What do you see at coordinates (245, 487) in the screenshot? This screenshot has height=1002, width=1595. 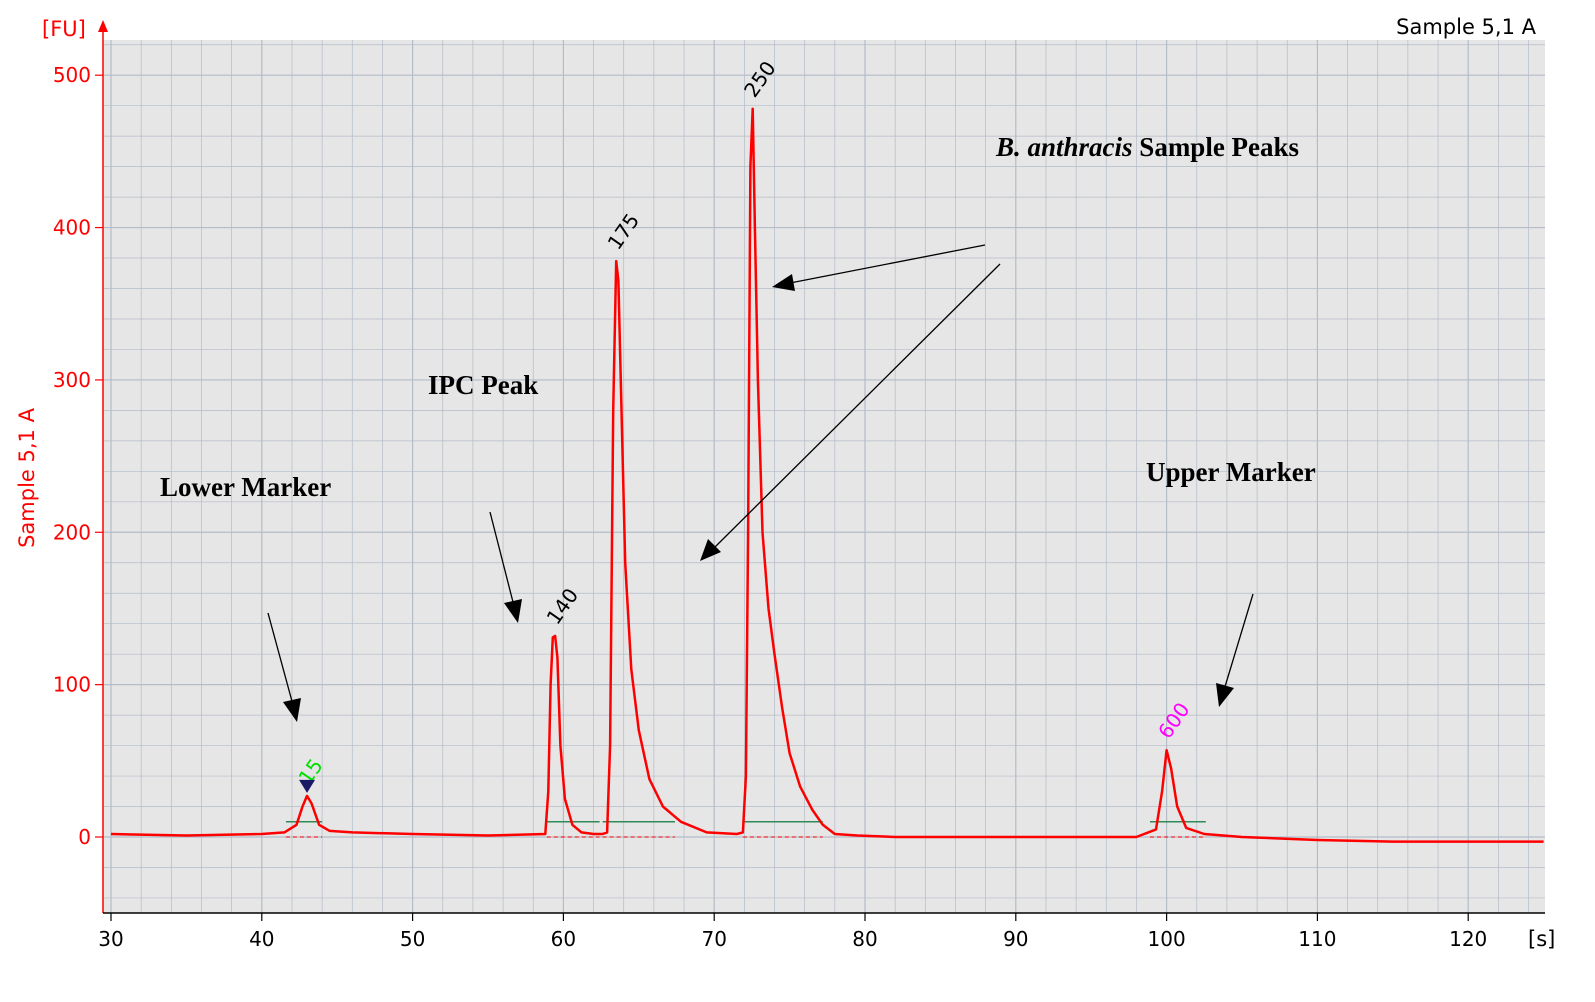 I see `annotation-lower-marker: Lower Marker` at bounding box center [245, 487].